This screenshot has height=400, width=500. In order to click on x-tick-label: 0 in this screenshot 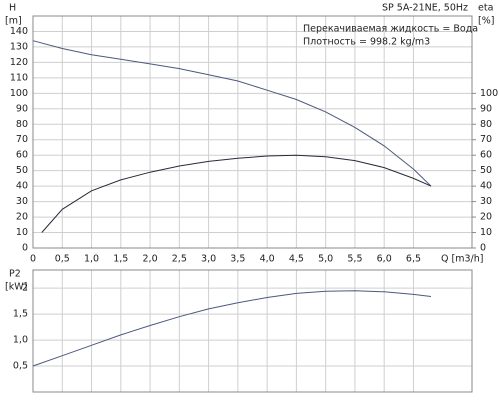, I will do `click(33, 259)`.